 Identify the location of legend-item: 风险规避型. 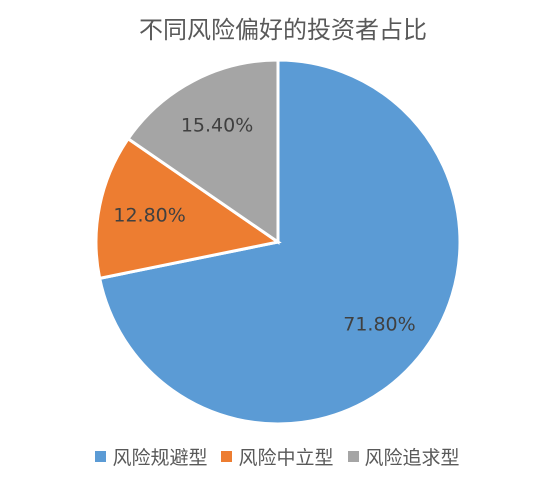
(151, 456).